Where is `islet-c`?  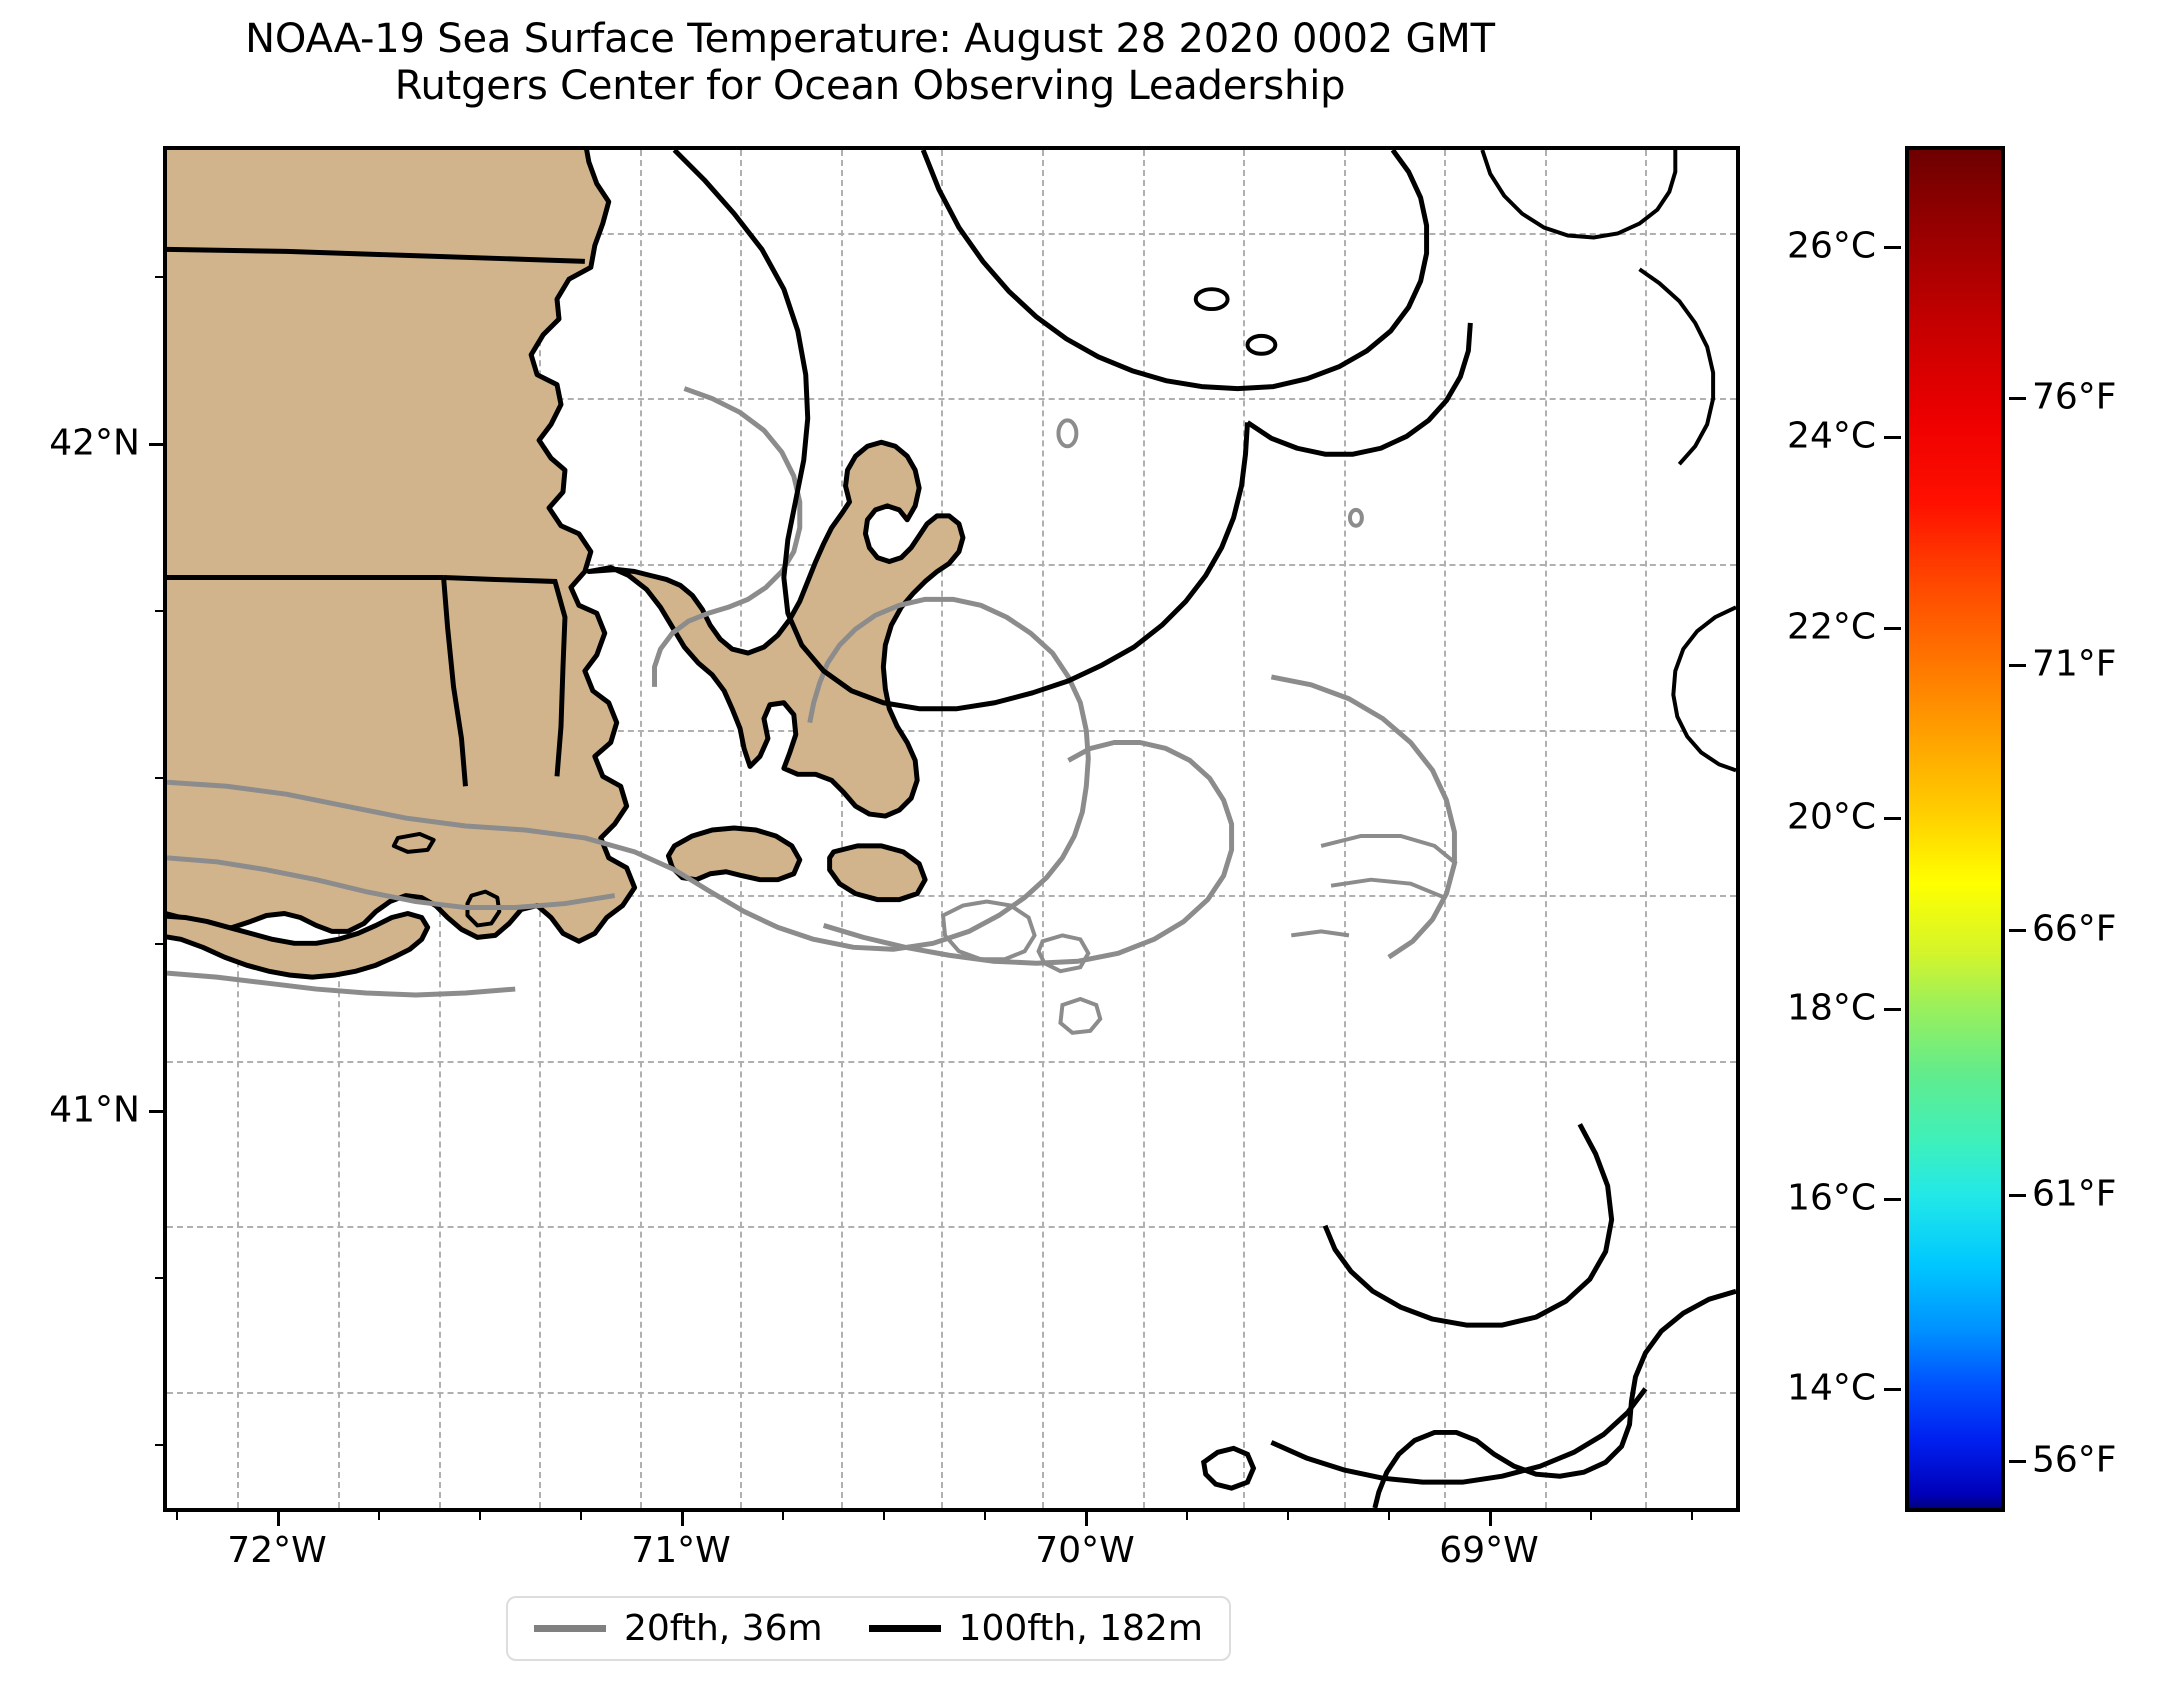
islet-c is located at coordinates (1261, 344).